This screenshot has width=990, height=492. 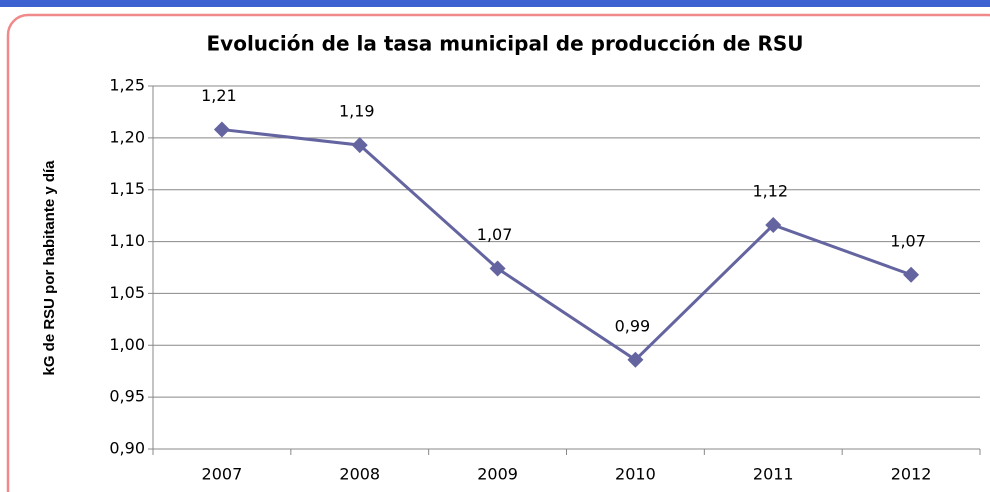 What do you see at coordinates (633, 325) in the screenshot?
I see `data-label: 0,99` at bounding box center [633, 325].